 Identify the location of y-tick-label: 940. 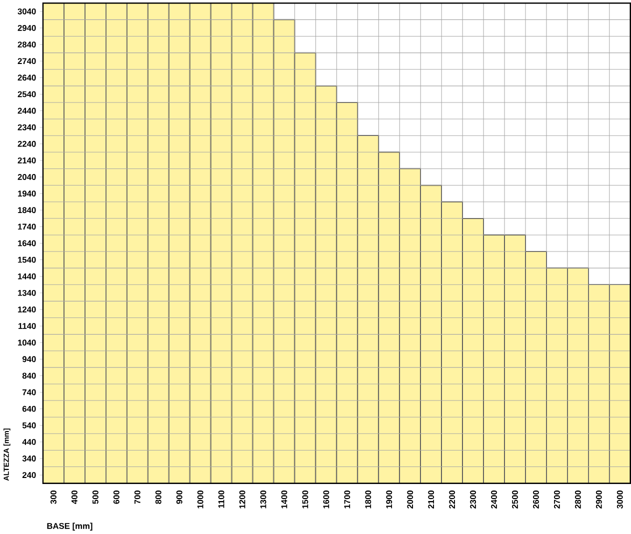
(29, 359).